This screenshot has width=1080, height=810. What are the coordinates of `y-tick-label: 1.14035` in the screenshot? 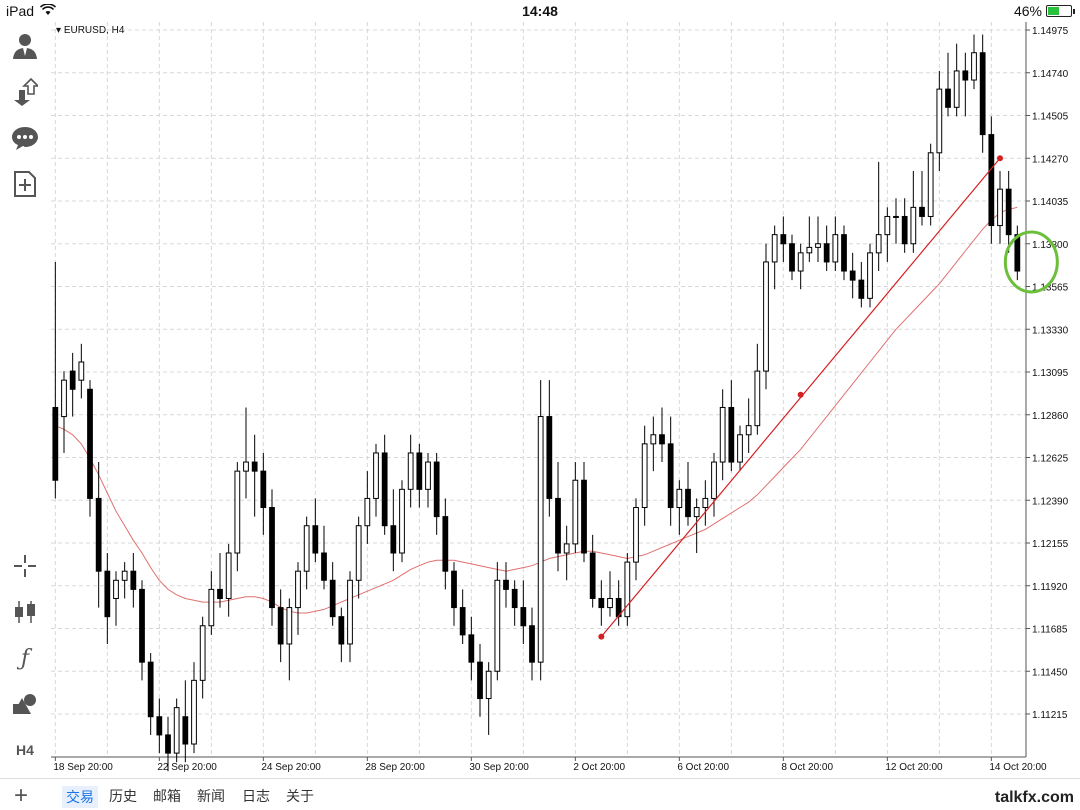 It's located at (1050, 202).